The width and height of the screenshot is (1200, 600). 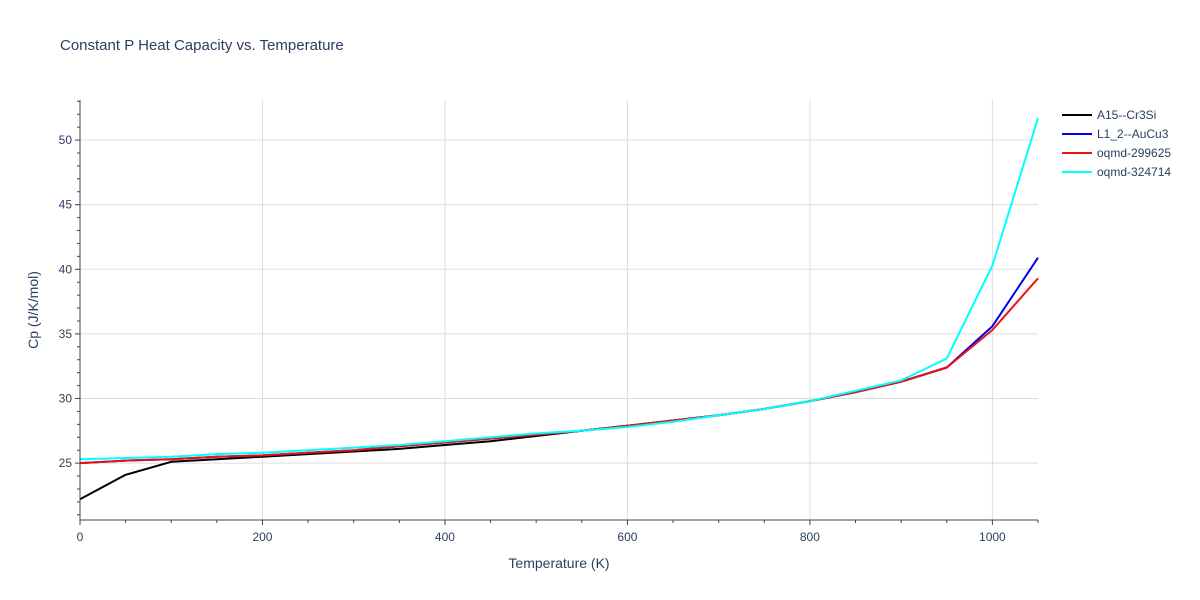 What do you see at coordinates (810, 537) in the screenshot?
I see `x-tick-label: 800` at bounding box center [810, 537].